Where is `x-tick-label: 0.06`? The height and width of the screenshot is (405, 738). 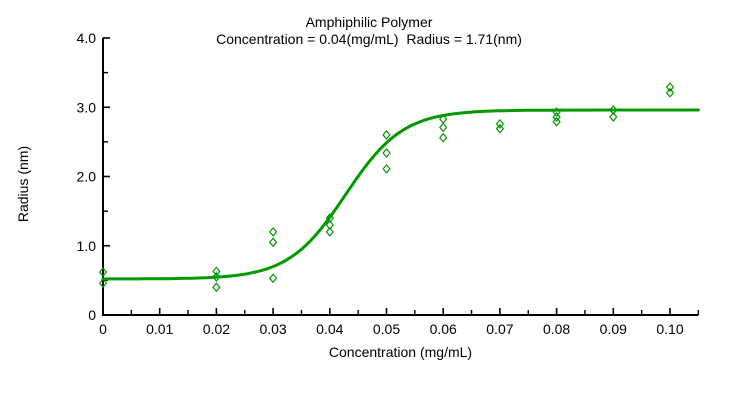
x-tick-label: 0.06 is located at coordinates (443, 329).